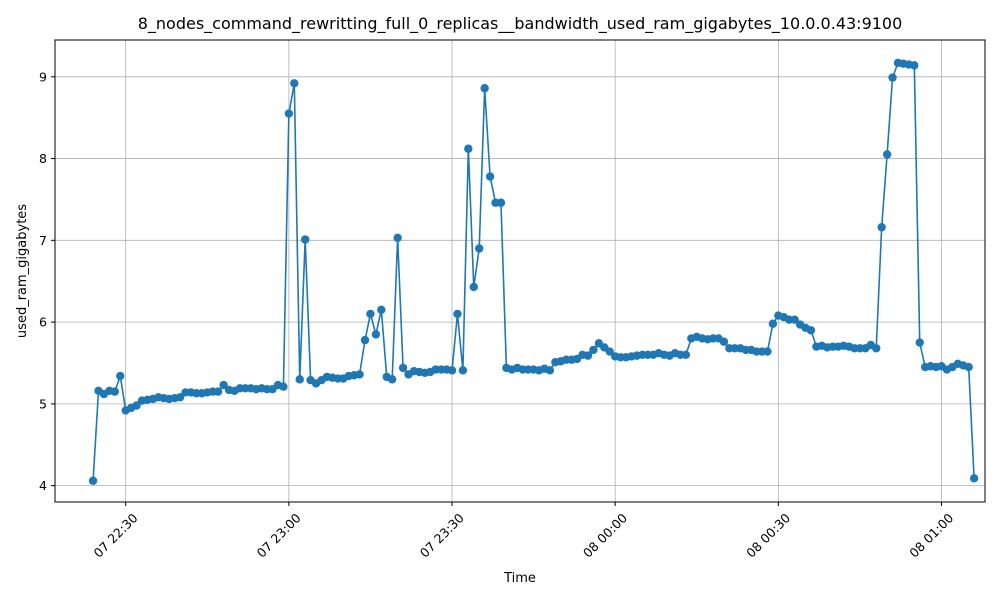 The height and width of the screenshot is (600, 1000). What do you see at coordinates (43, 76) in the screenshot?
I see `y-tick-label: 9` at bounding box center [43, 76].